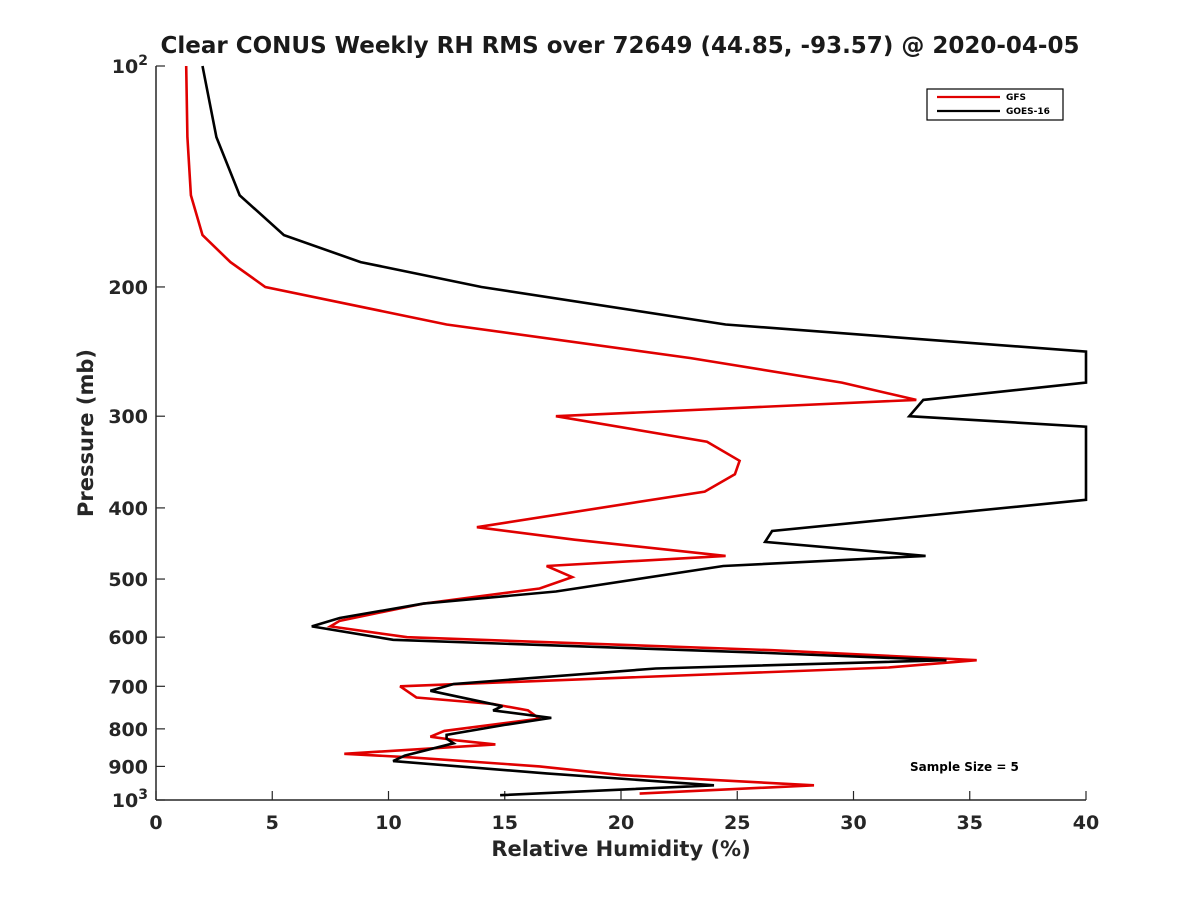 The image size is (1200, 900). Describe the element at coordinates (1016, 98) in the screenshot. I see `legend-label-gfs: GFS` at that location.